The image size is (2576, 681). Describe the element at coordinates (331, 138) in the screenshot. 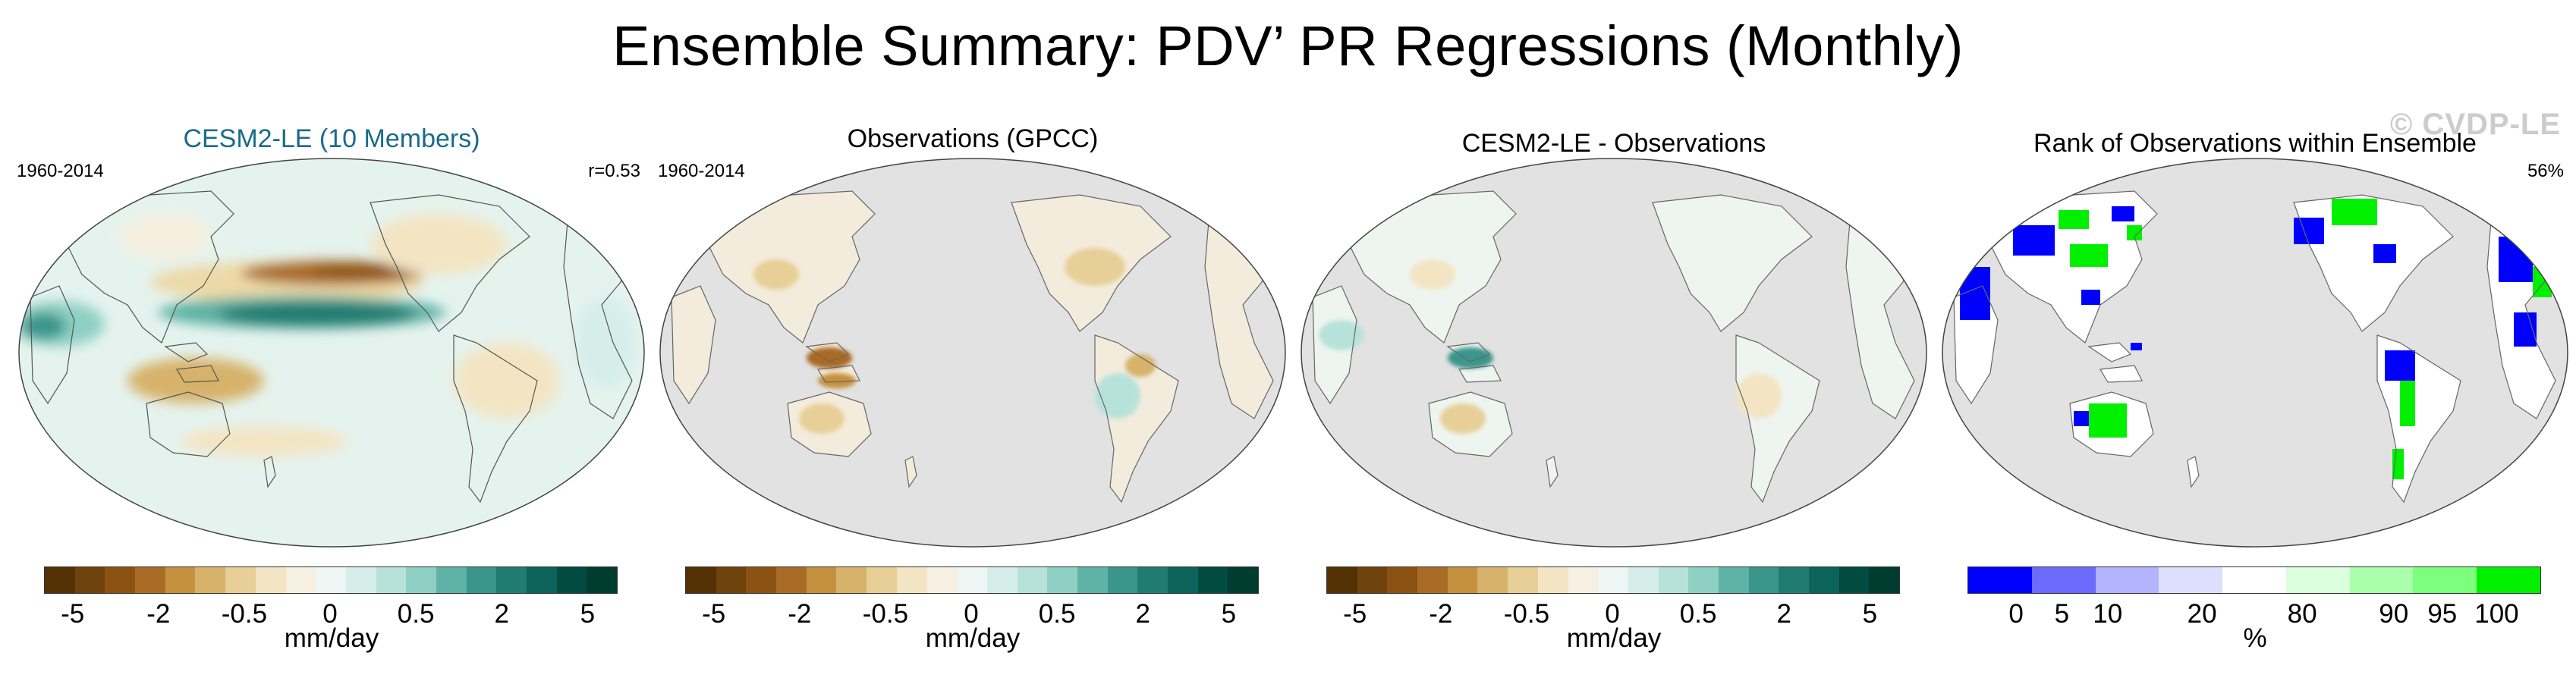

I see `panel-title: CESM2-LE (10 Members)` at that location.